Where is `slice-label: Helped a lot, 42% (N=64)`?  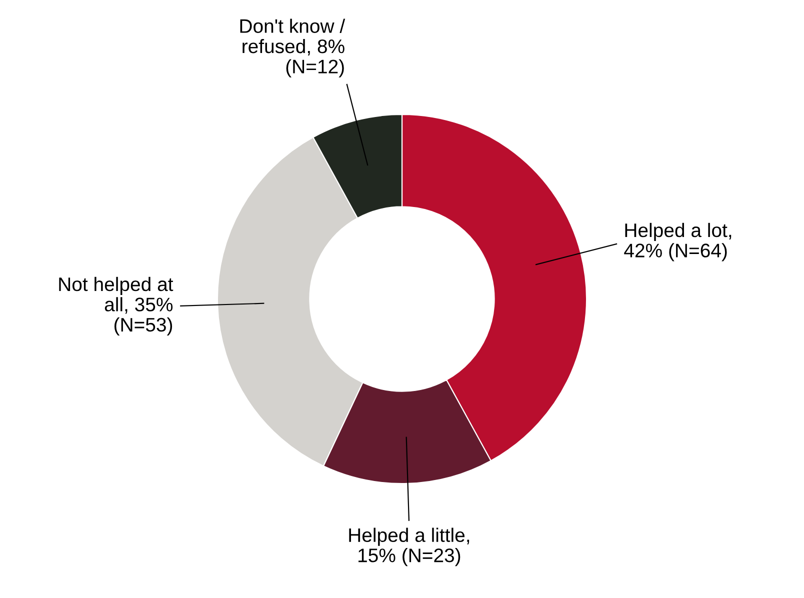 slice-label: Helped a lot, 42% (N=64) is located at coordinates (678, 242).